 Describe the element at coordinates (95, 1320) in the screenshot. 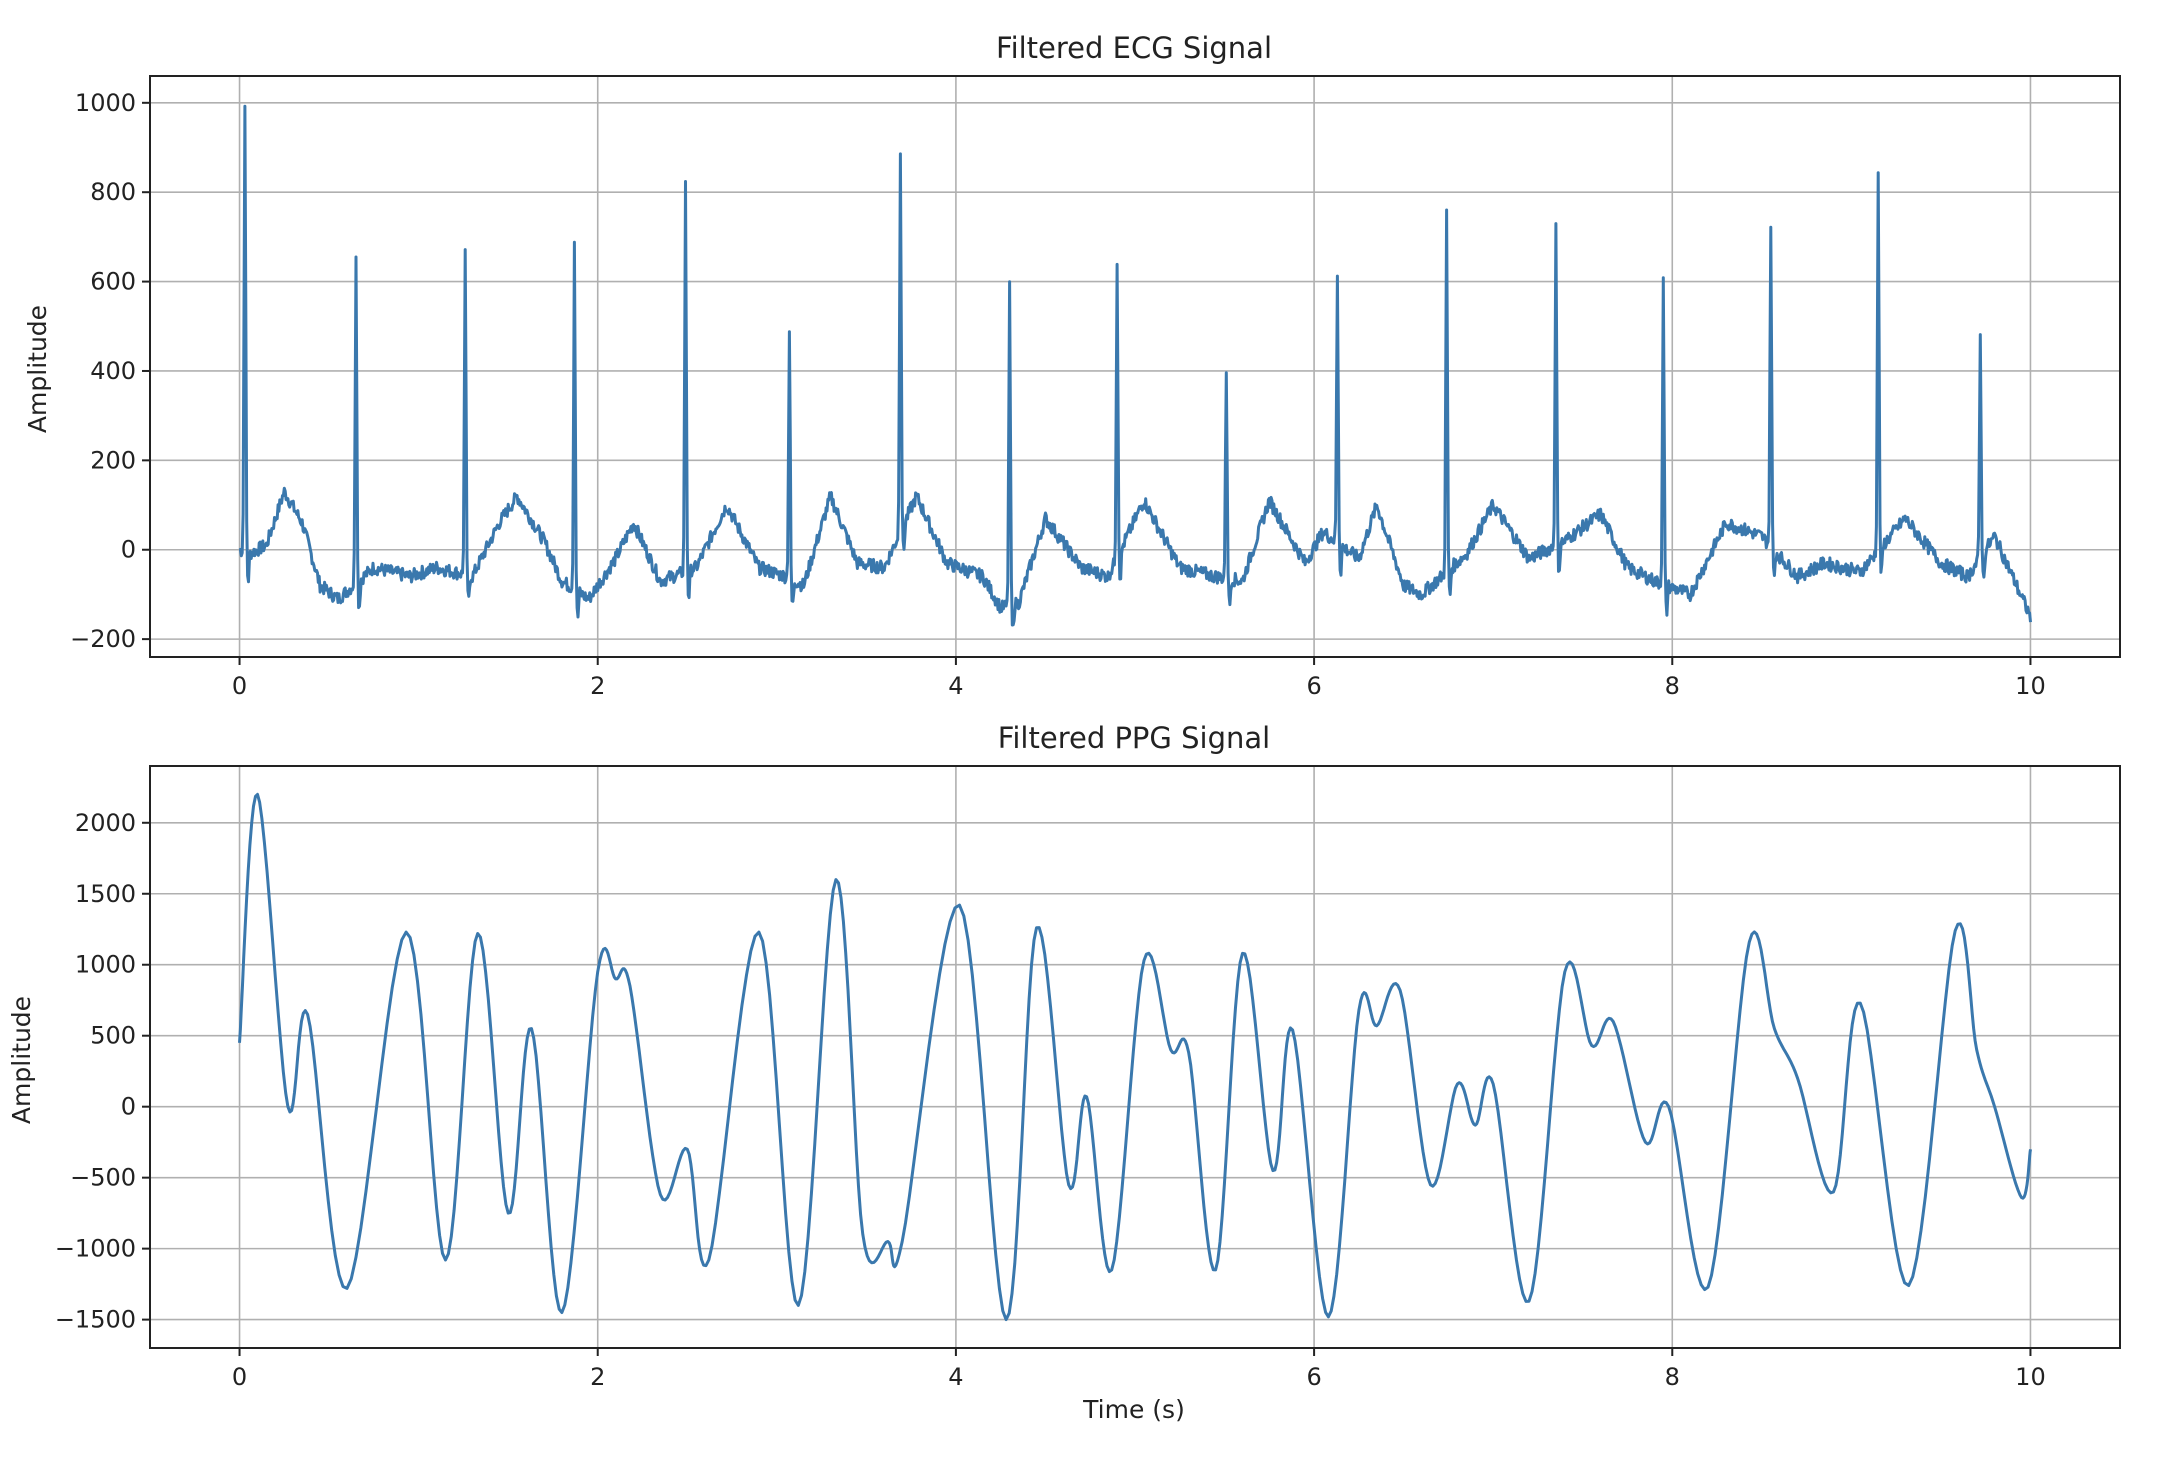

I see `ppg-y-tick-label: −1500` at that location.